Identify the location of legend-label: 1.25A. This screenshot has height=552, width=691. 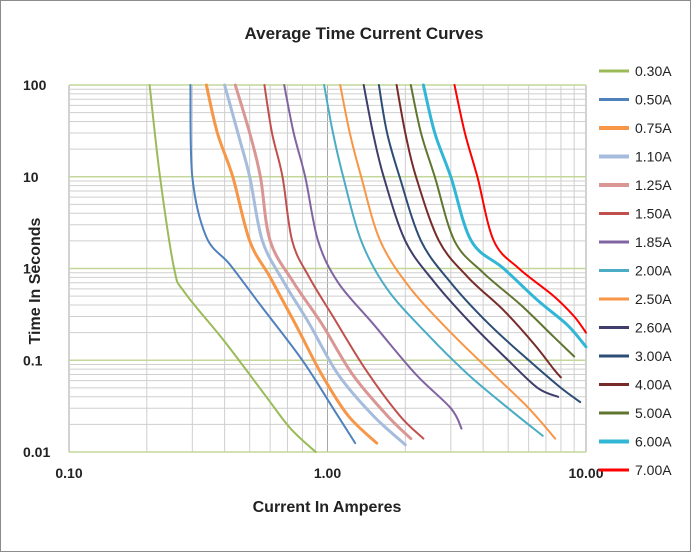
(653, 185).